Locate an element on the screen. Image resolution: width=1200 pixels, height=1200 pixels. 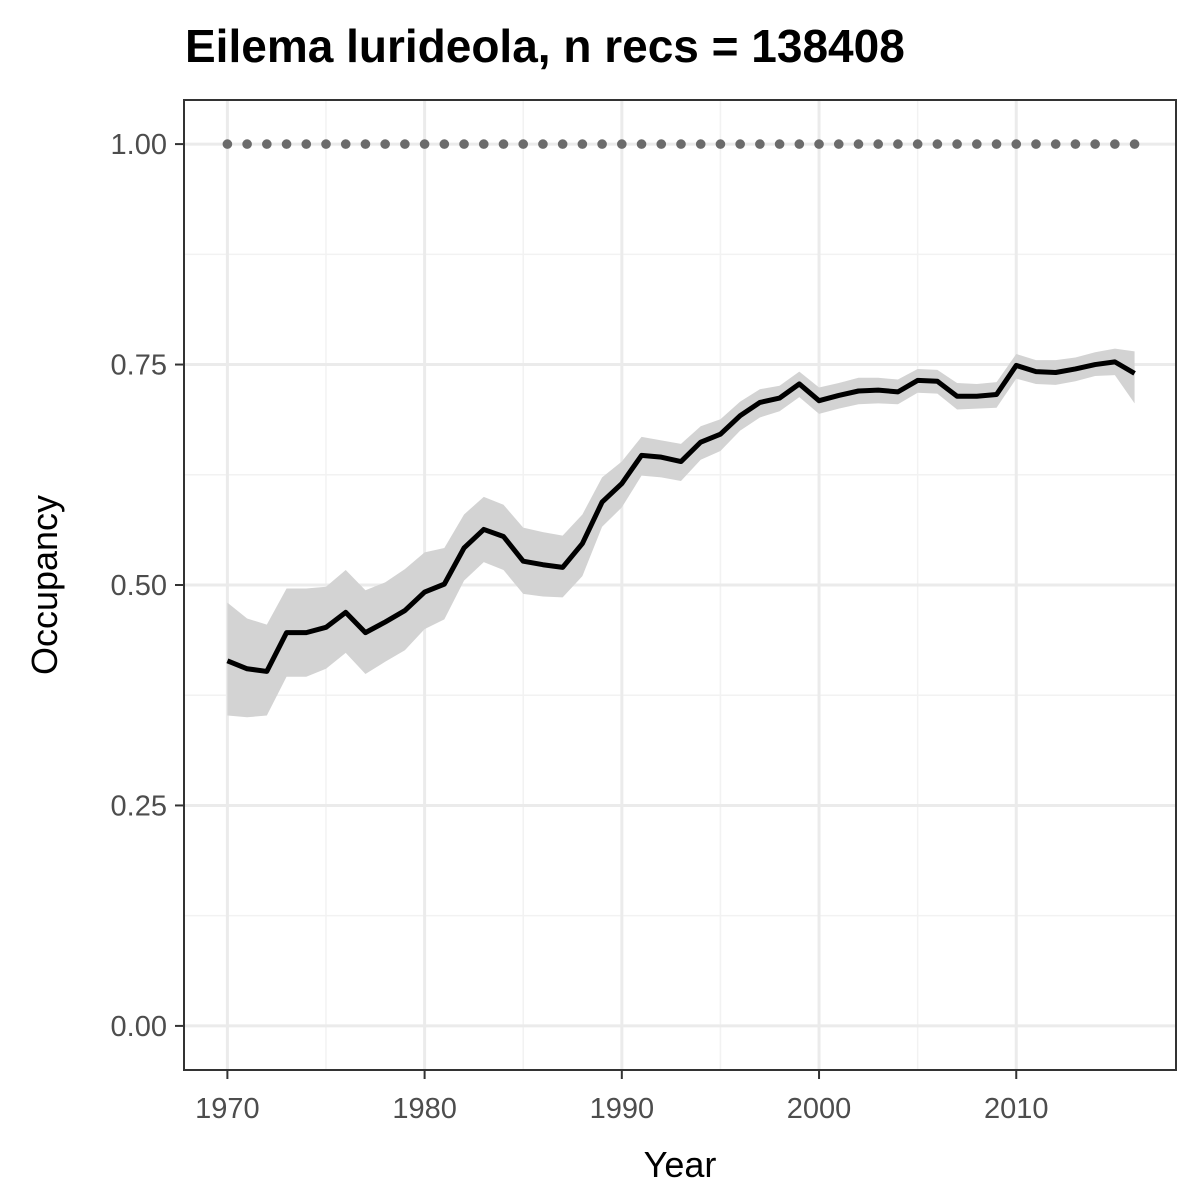
x-tick-label: 2010 is located at coordinates (1016, 1109).